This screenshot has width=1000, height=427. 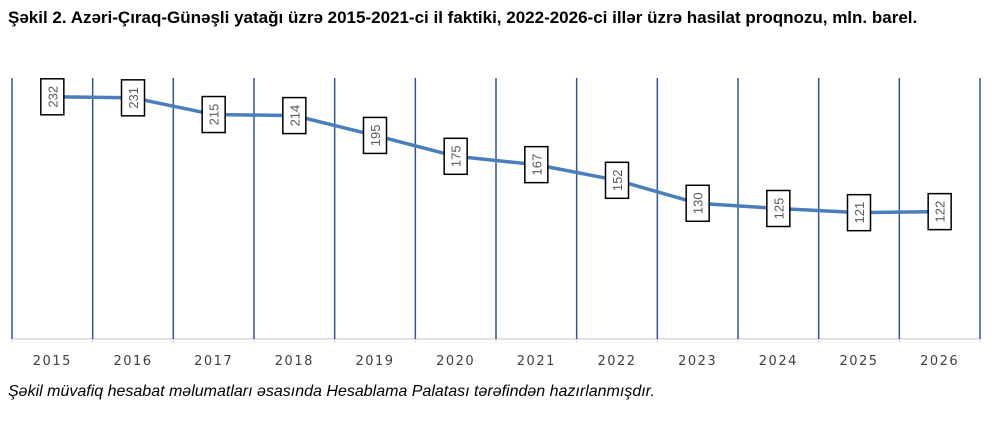 I want to click on x-tick-label: 2020, so click(x=455, y=361).